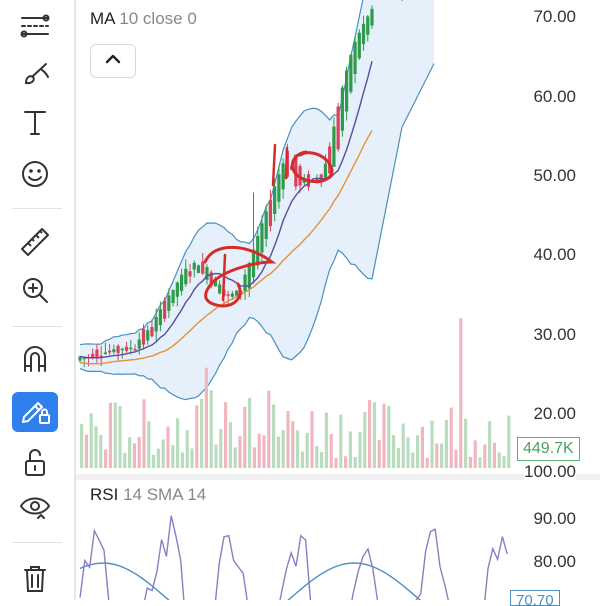  I want to click on ruler-tool-button, so click(35, 244).